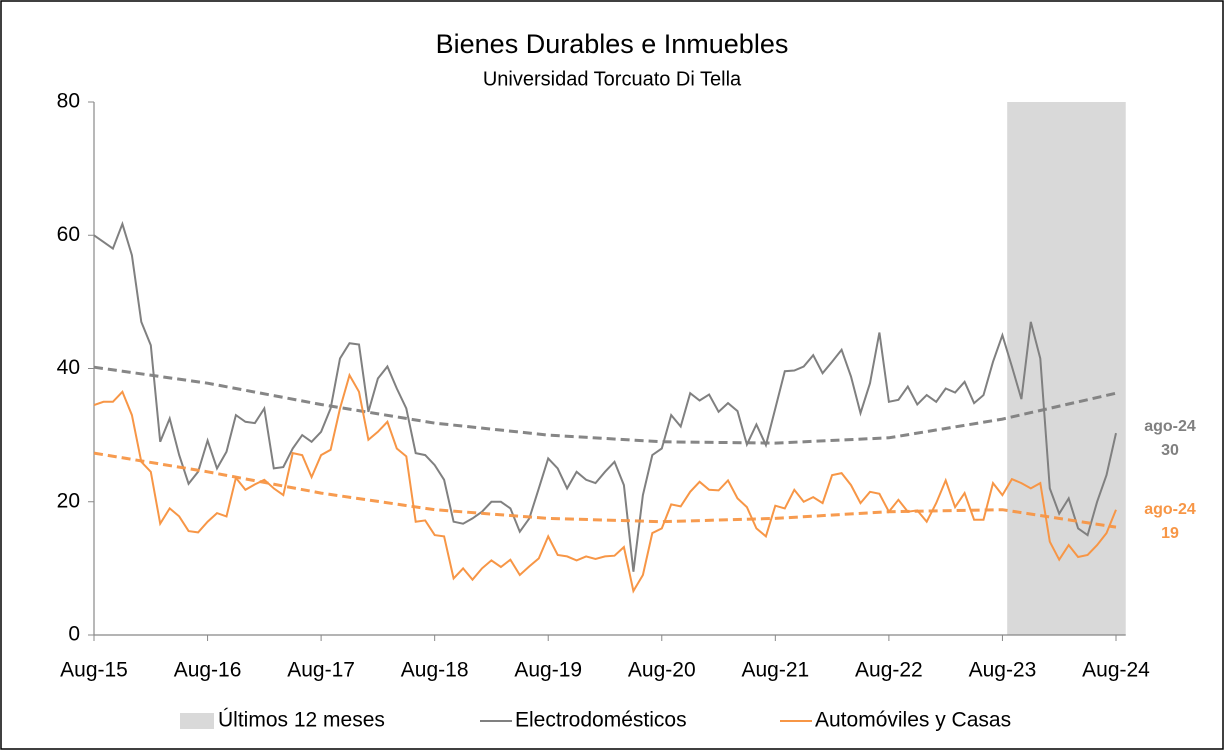 The image size is (1224, 750). Describe the element at coordinates (548, 670) in the screenshot. I see `x-tick-label: Aug-19` at that location.